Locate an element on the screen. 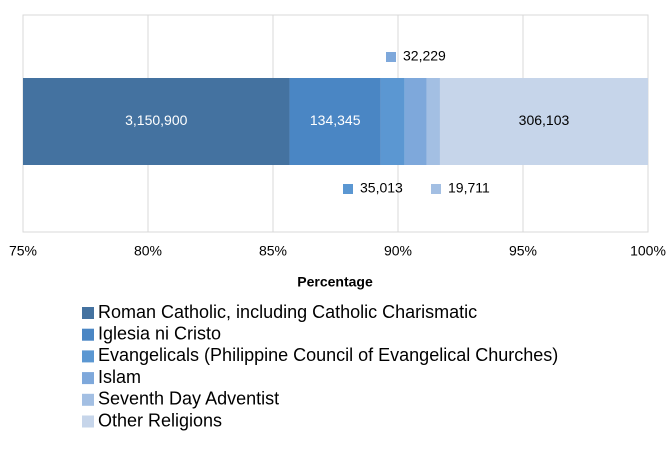  data-label: 32,229 is located at coordinates (424, 56).